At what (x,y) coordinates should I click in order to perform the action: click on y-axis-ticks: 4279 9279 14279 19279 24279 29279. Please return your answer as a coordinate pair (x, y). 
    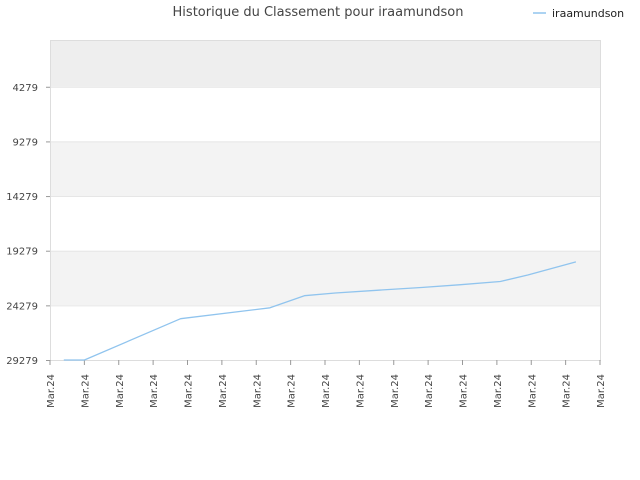
    Looking at the image, I should click on (28, 225).